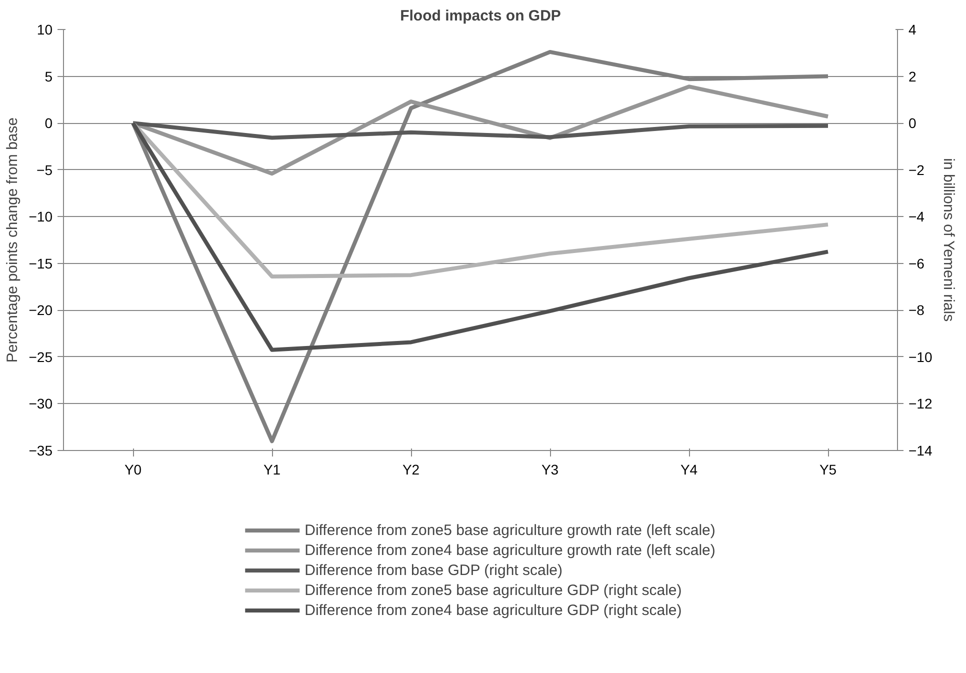  Describe the element at coordinates (480, 16) in the screenshot. I see `chart-title: Flood impacts on GDP` at that location.